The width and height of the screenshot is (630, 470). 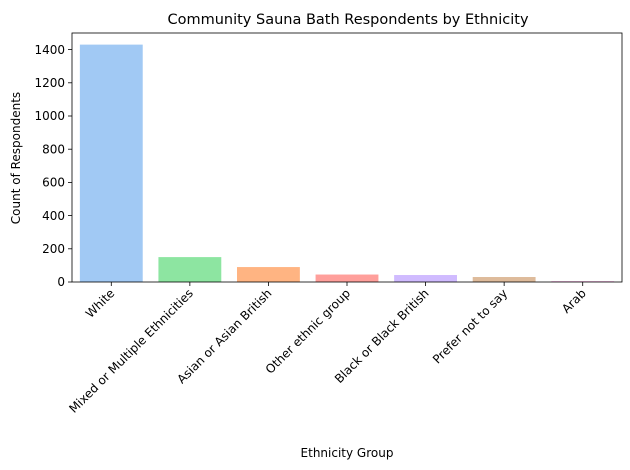 I want to click on y-axis-title: Count of Respondents, so click(x=16, y=158).